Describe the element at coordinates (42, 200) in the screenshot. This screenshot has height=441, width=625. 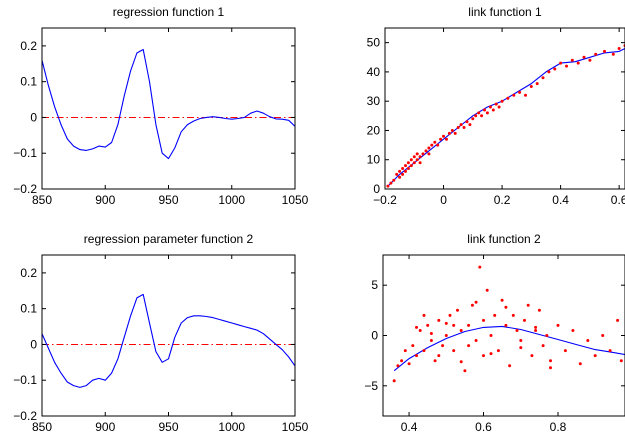
I see `x-tick-label: 850` at that location.